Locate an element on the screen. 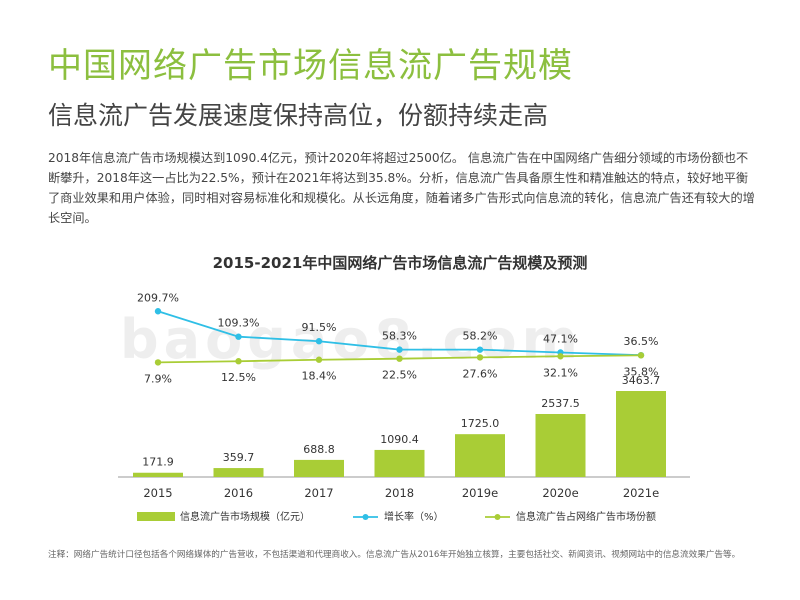  share-label-2: 18.4% is located at coordinates (319, 376).